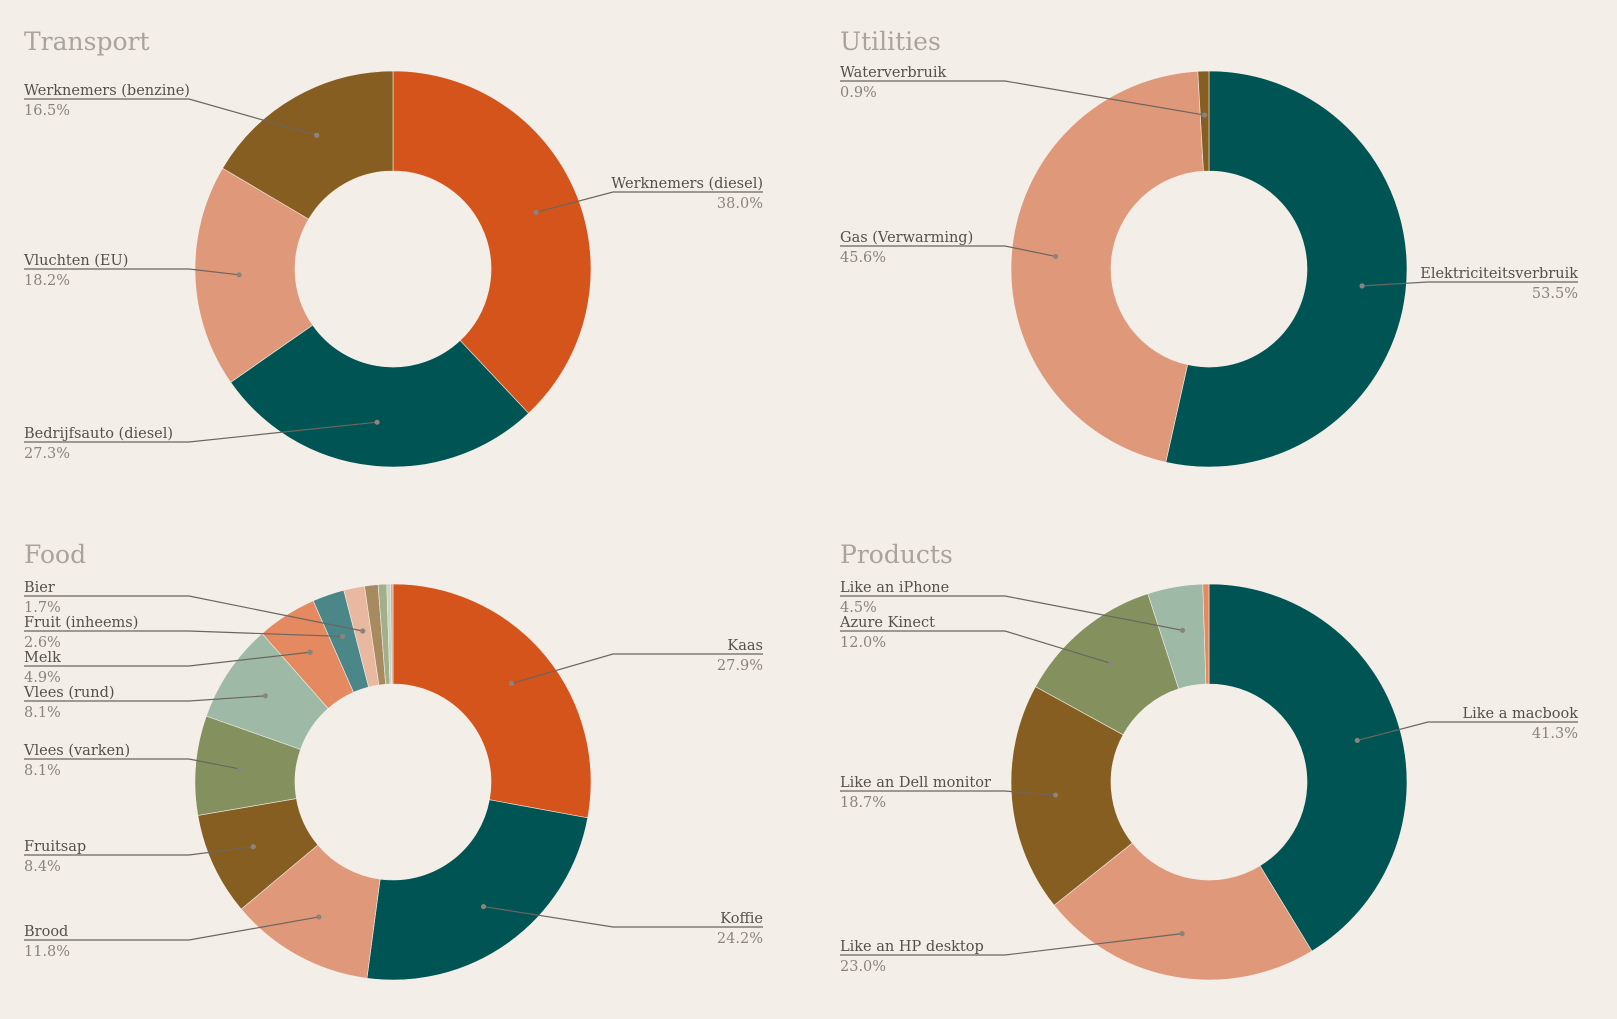 This screenshot has height=1019, width=1617. Describe the element at coordinates (492, 242) in the screenshot. I see `slice-werknemers-diesel` at that location.